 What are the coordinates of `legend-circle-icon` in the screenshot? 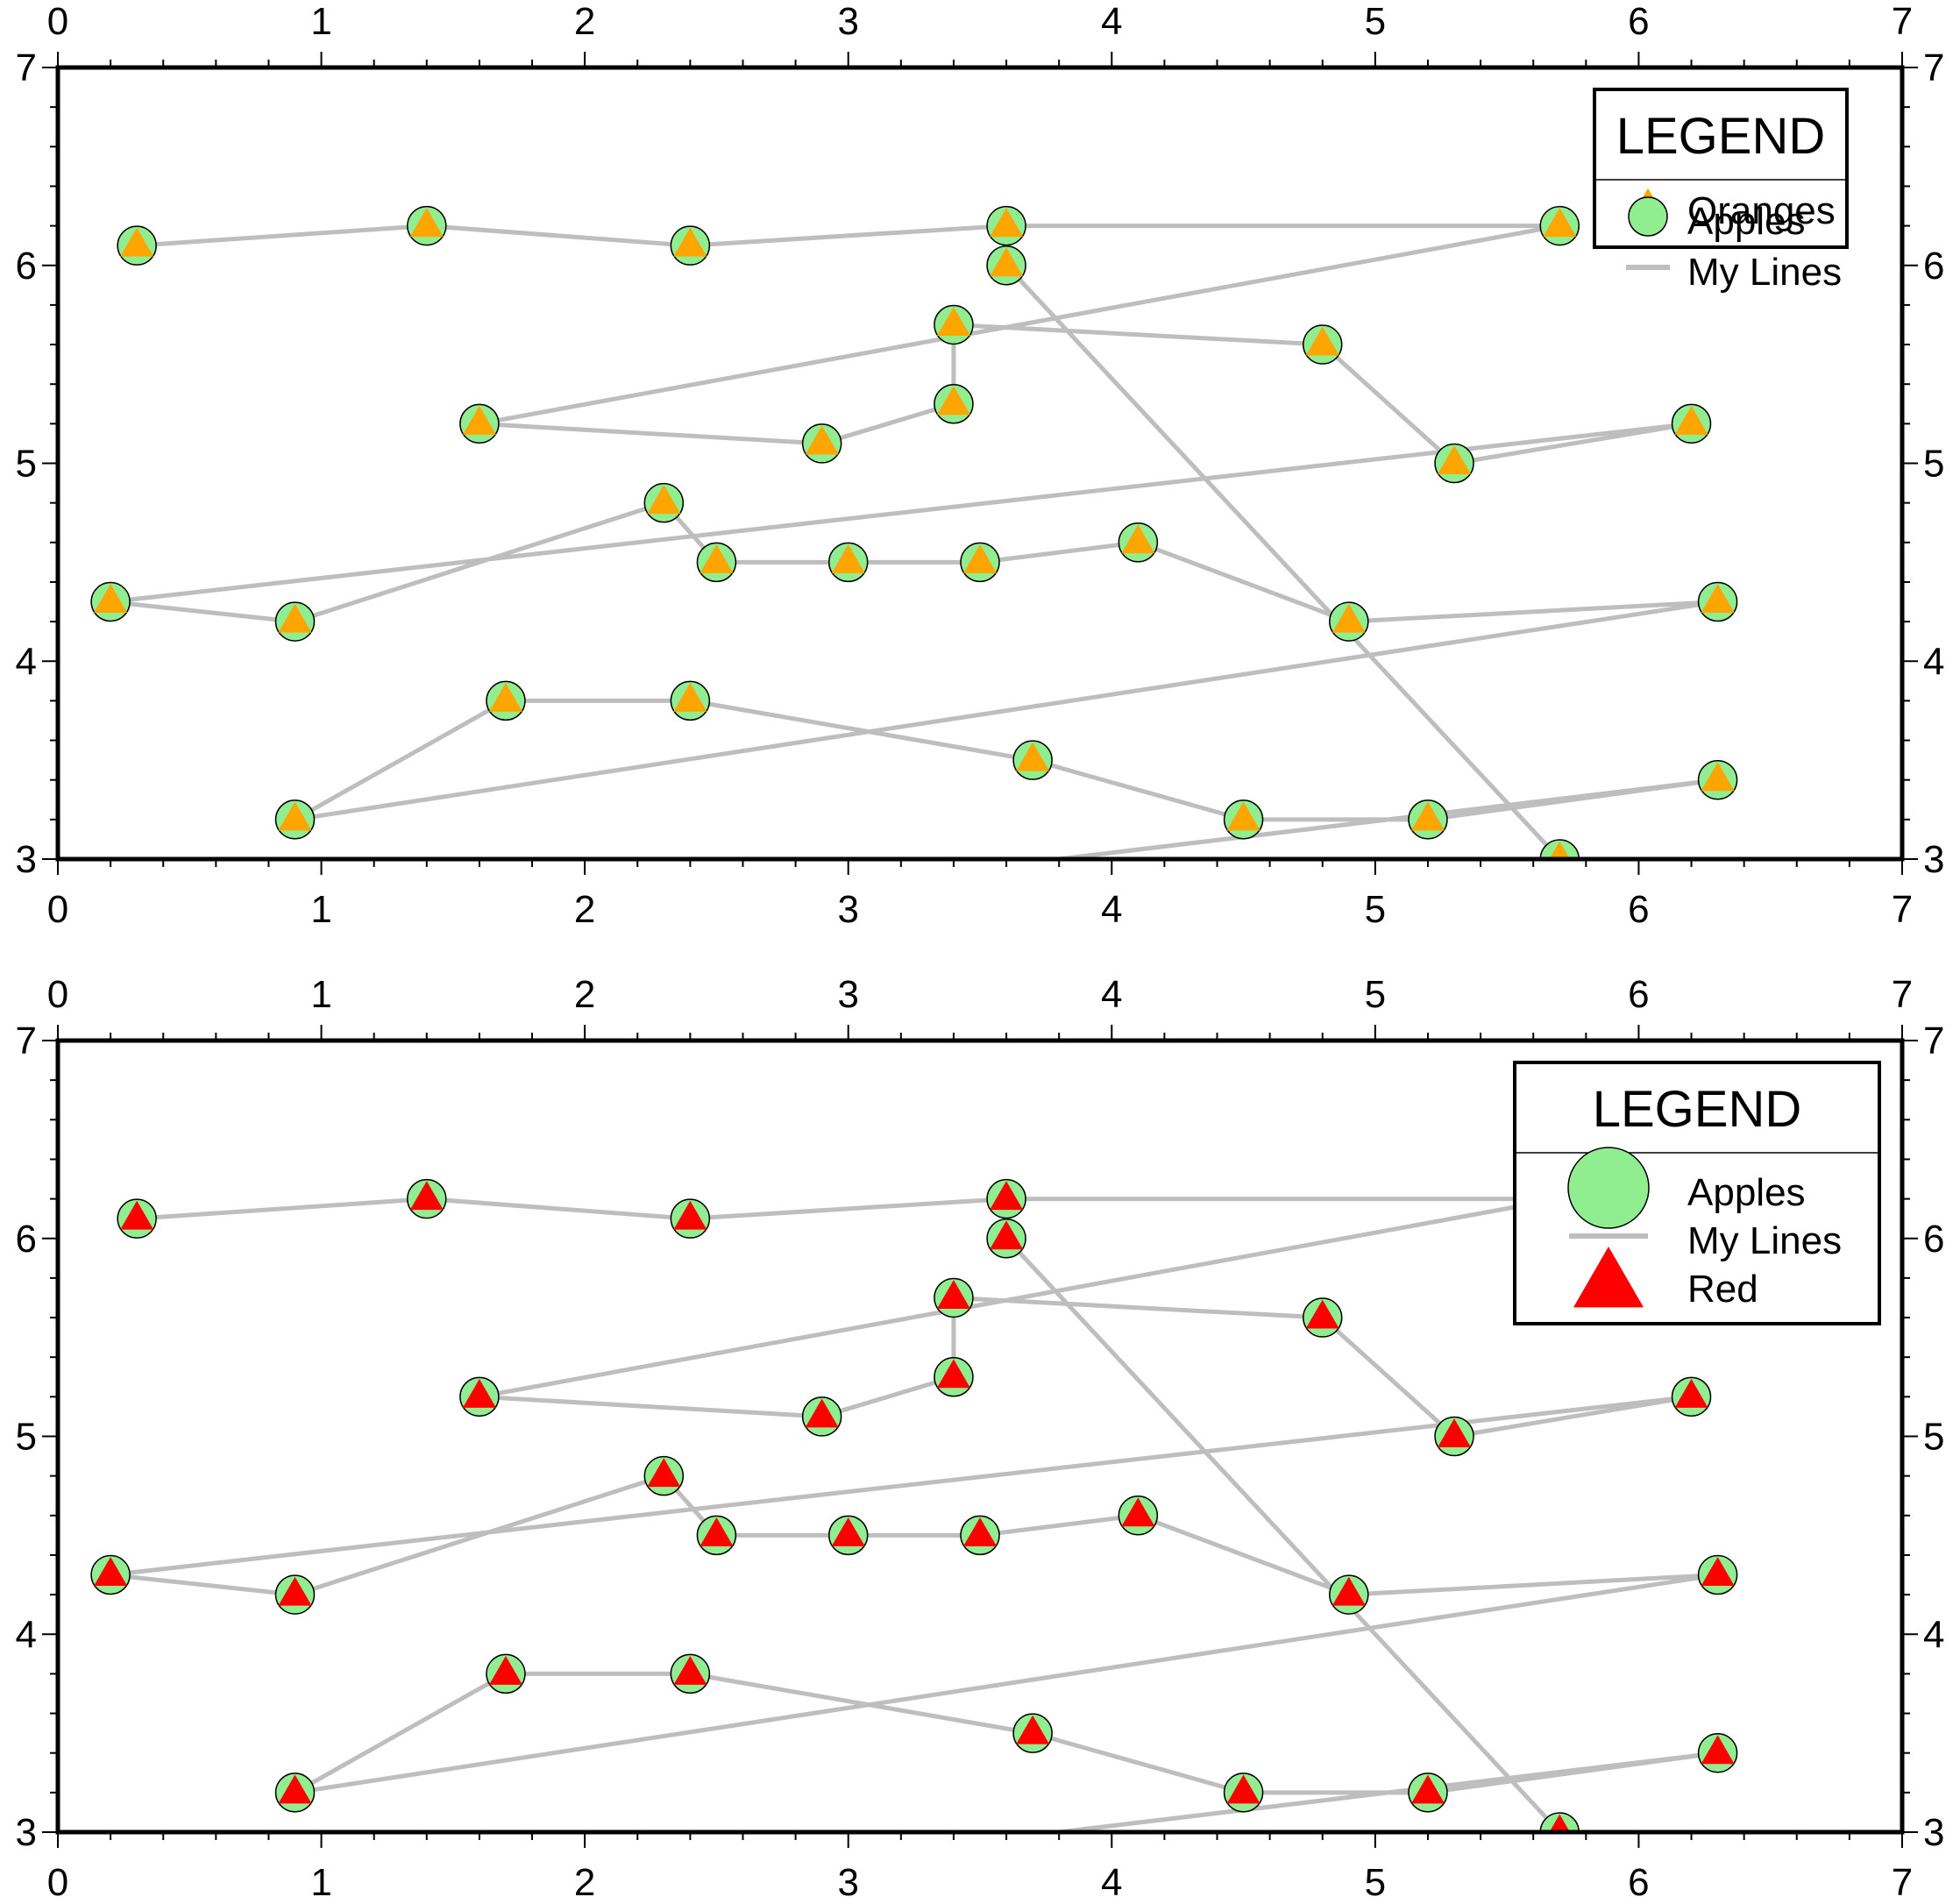 It's located at (1608, 1188).